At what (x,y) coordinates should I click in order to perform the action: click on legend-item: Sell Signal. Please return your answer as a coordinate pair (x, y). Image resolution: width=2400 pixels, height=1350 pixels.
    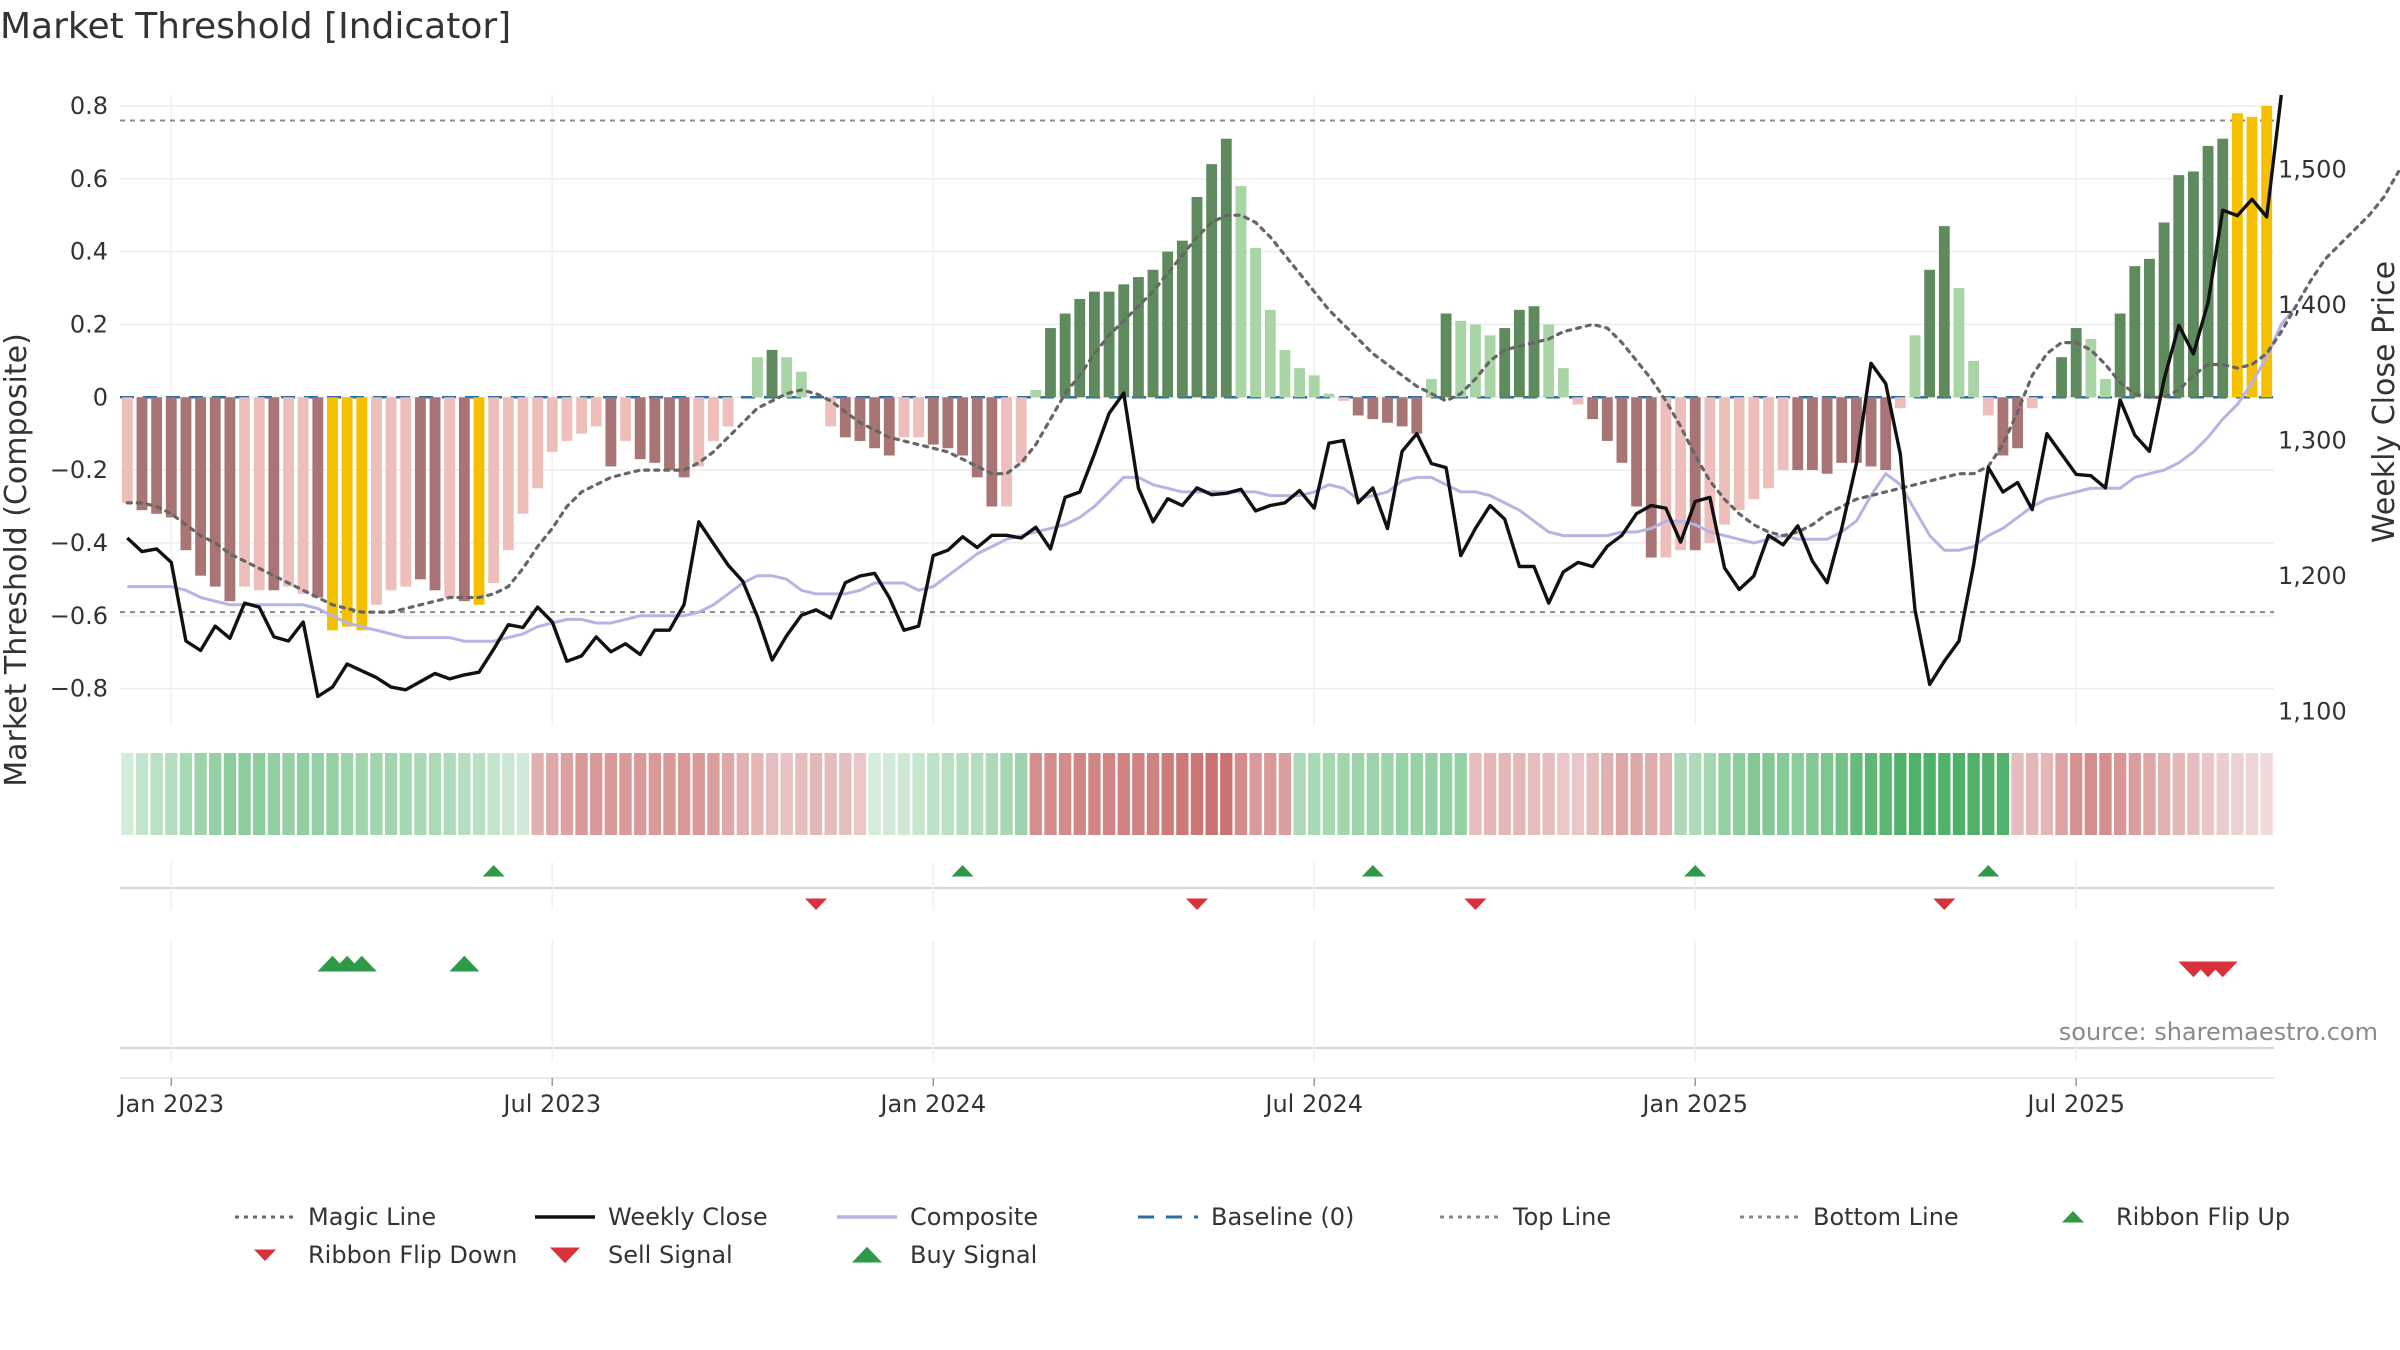
    Looking at the image, I should click on (641, 1255).